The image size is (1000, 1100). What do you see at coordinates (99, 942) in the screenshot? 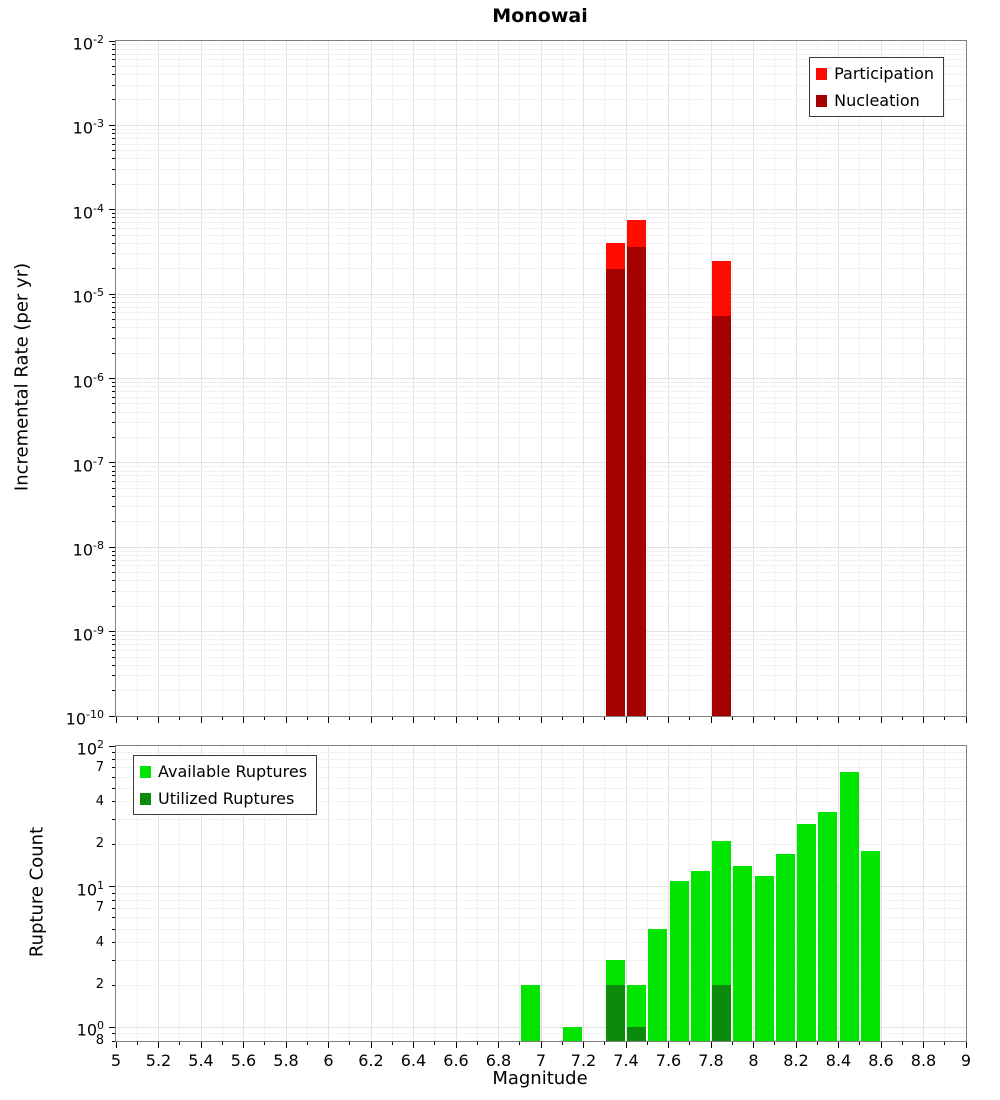
I see `y-minor-tick-label: 4` at bounding box center [99, 942].